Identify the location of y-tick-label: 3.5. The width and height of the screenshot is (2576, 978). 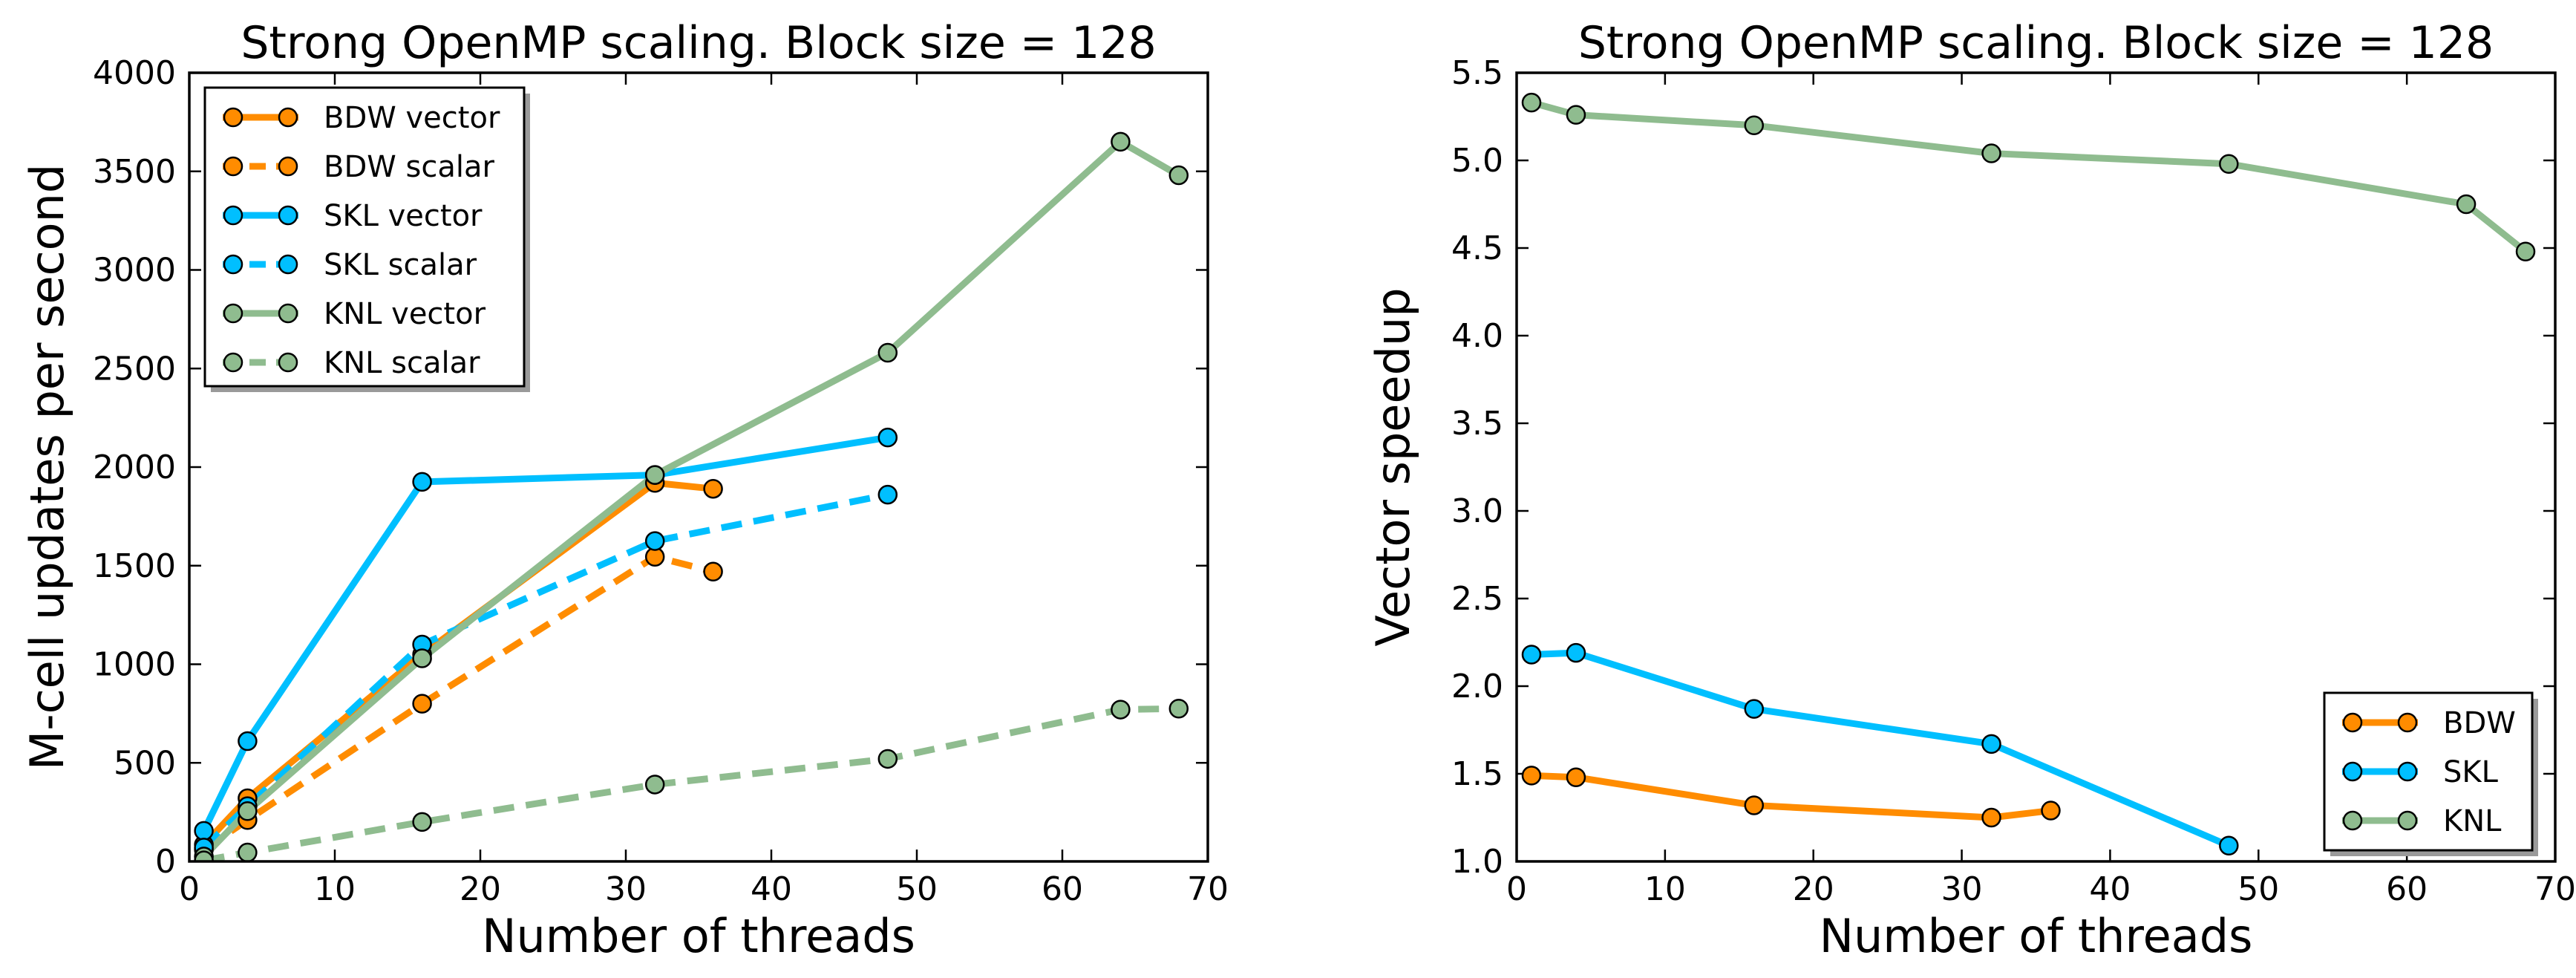
(1477, 424).